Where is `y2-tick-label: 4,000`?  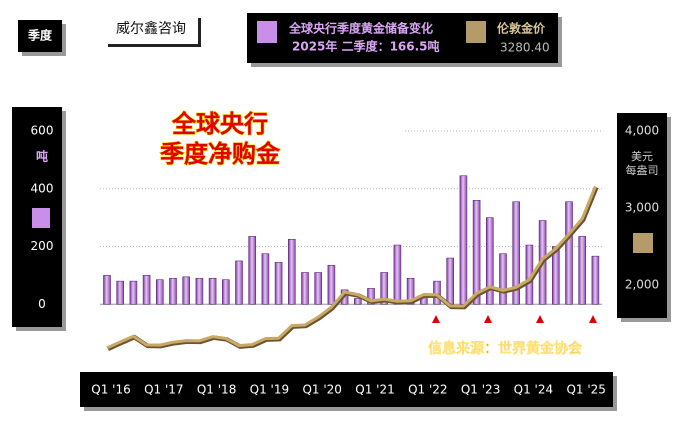 y2-tick-label: 4,000 is located at coordinates (642, 131).